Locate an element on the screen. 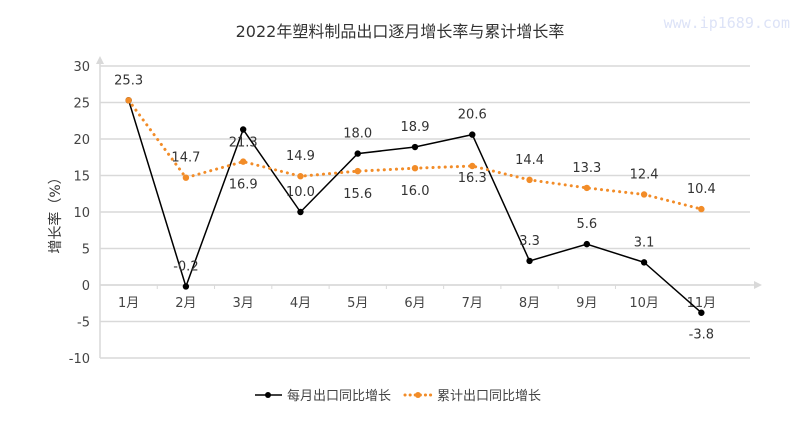  x-tick-label: 4月 is located at coordinates (300, 303).